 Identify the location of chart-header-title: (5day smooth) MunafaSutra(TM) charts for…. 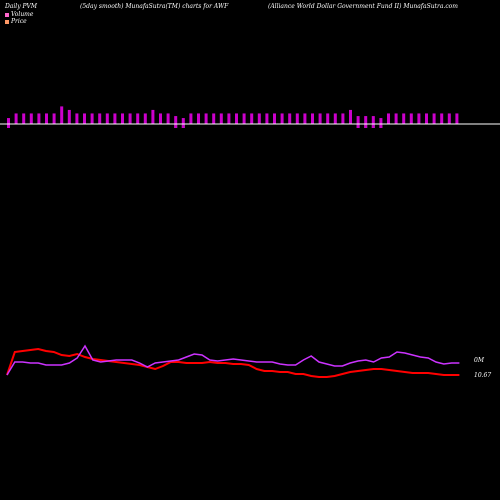
(154, 6).